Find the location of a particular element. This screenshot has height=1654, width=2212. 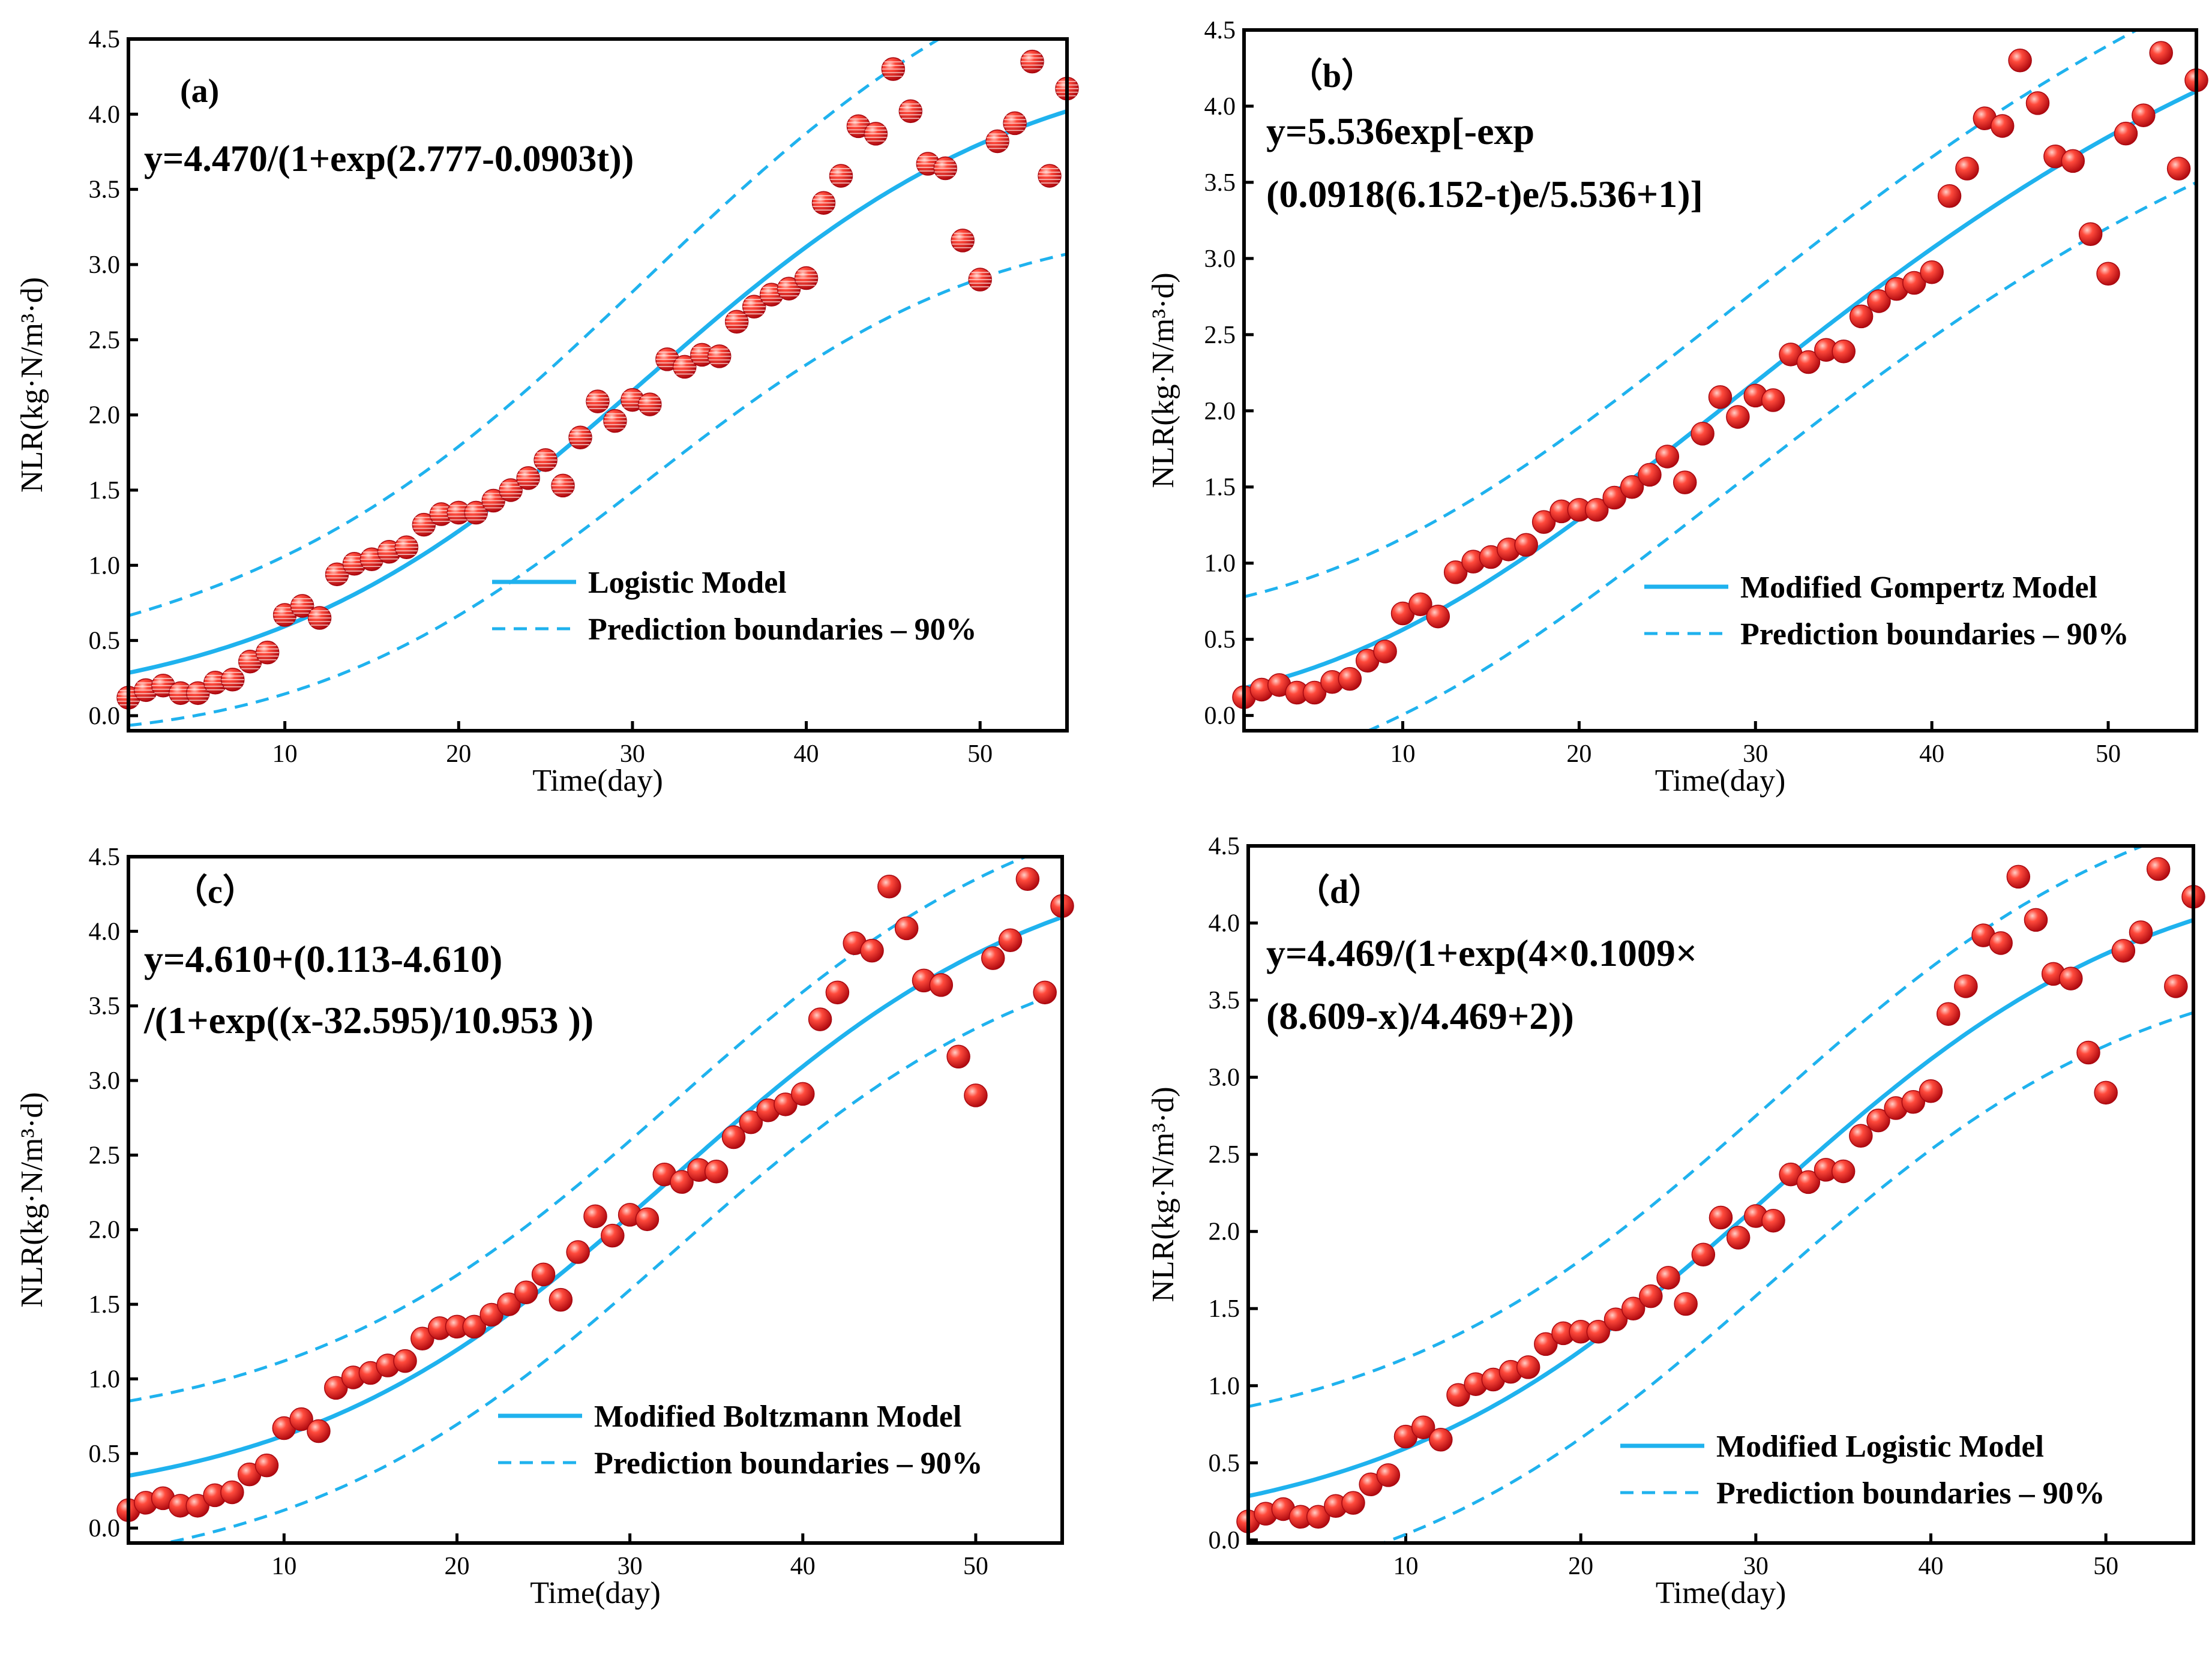

x-axis-title: Time(day) is located at coordinates (597, 781).